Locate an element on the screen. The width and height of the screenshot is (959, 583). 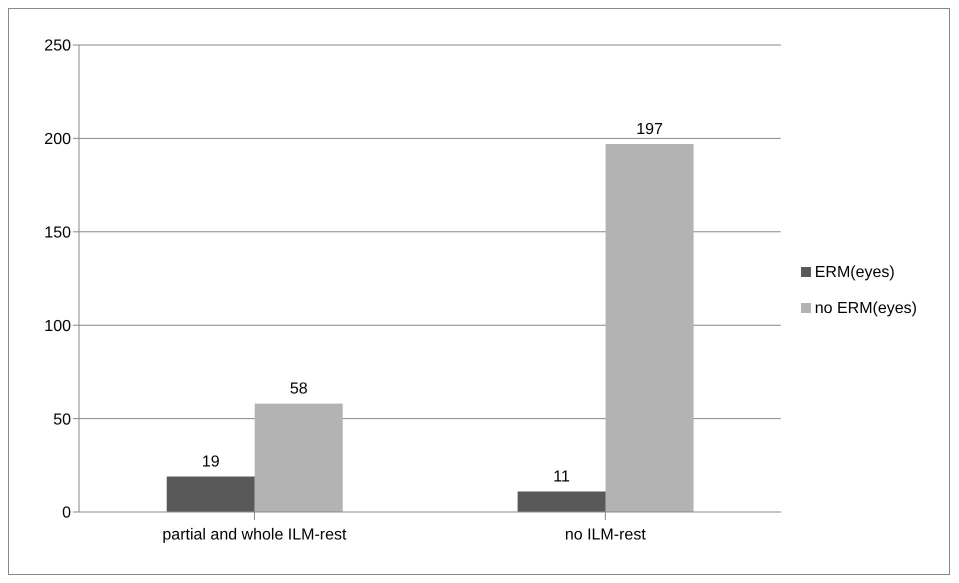
data-label: 19 is located at coordinates (211, 462).